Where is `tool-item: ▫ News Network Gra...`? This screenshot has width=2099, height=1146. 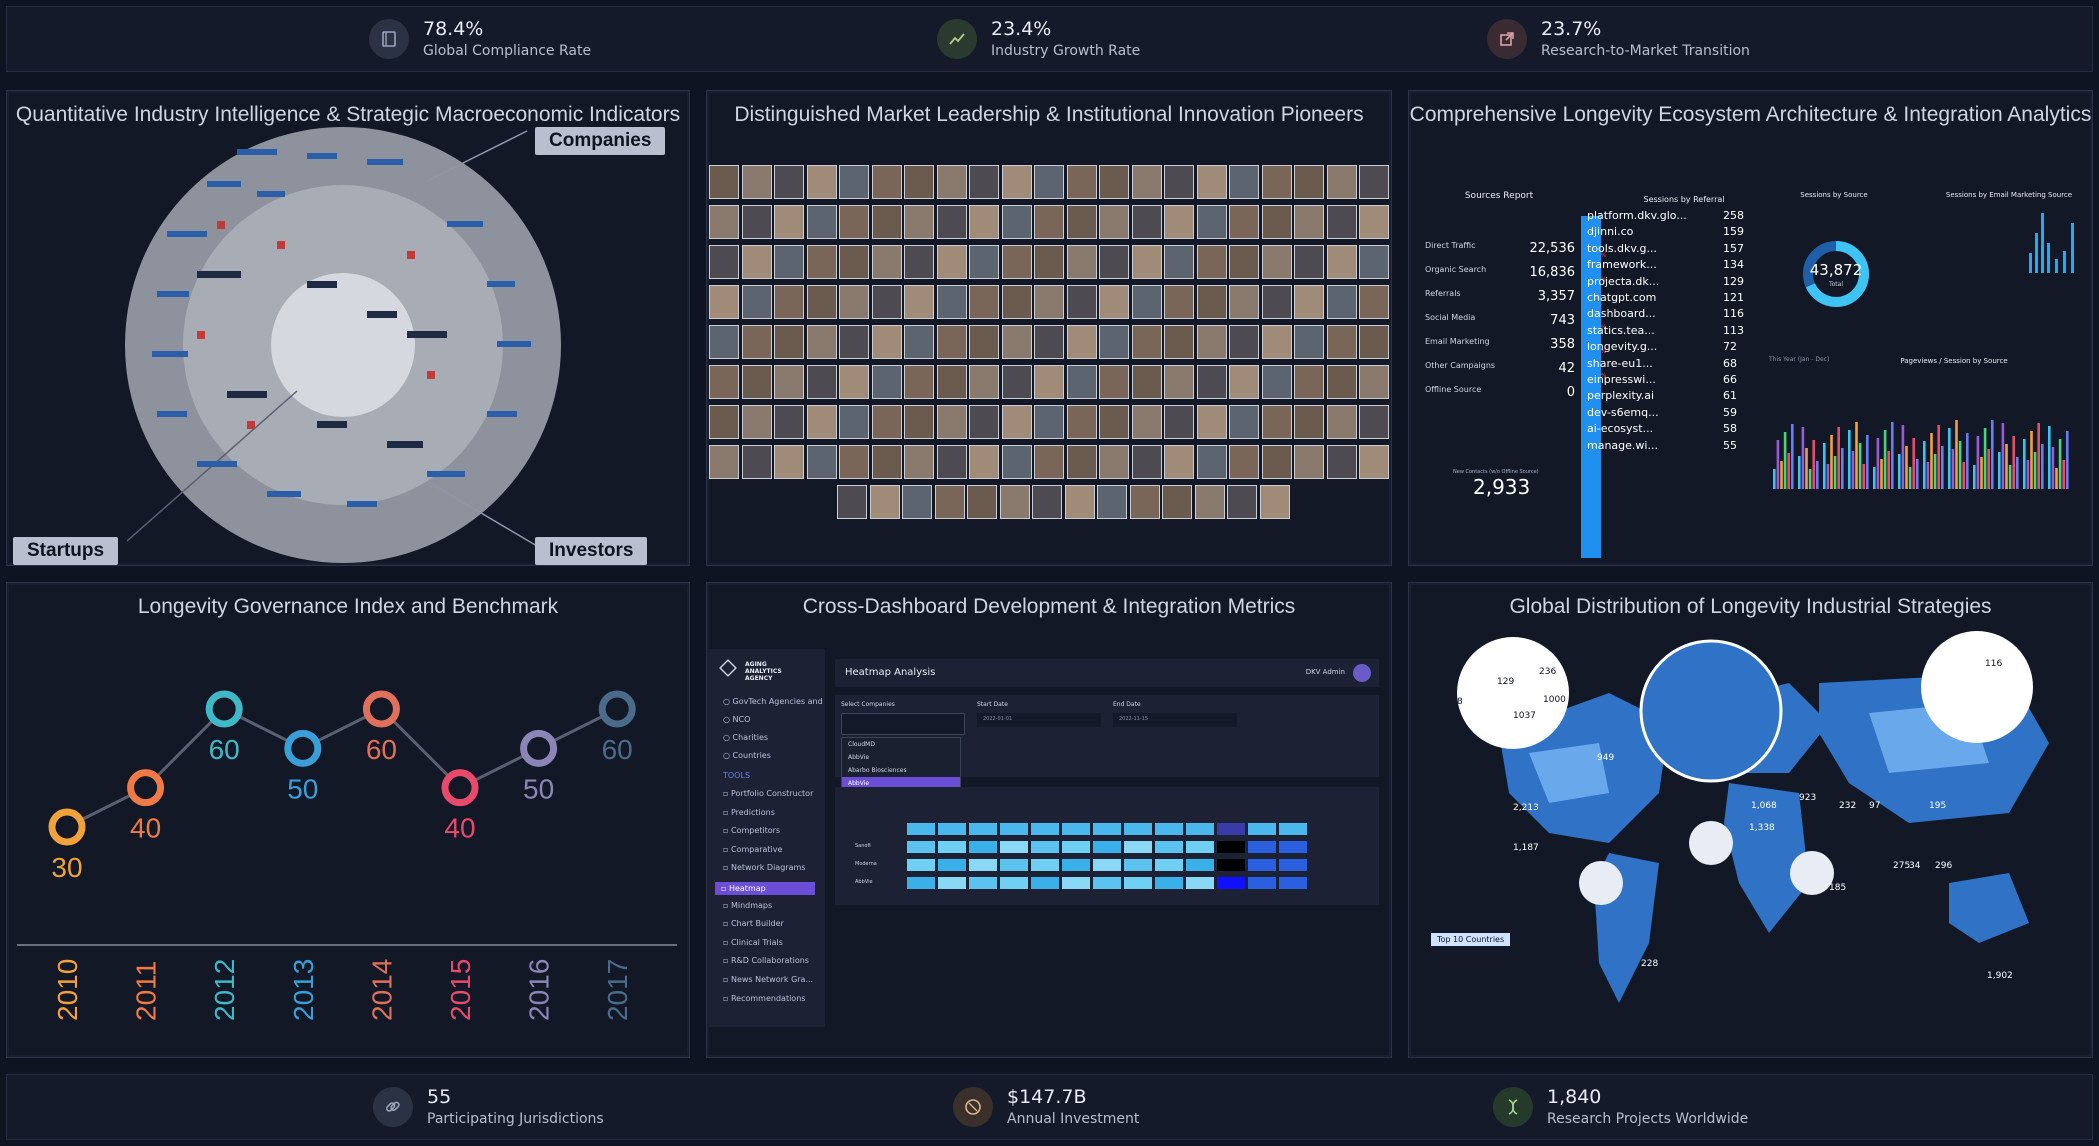 tool-item: ▫ News Network Gra... is located at coordinates (768, 979).